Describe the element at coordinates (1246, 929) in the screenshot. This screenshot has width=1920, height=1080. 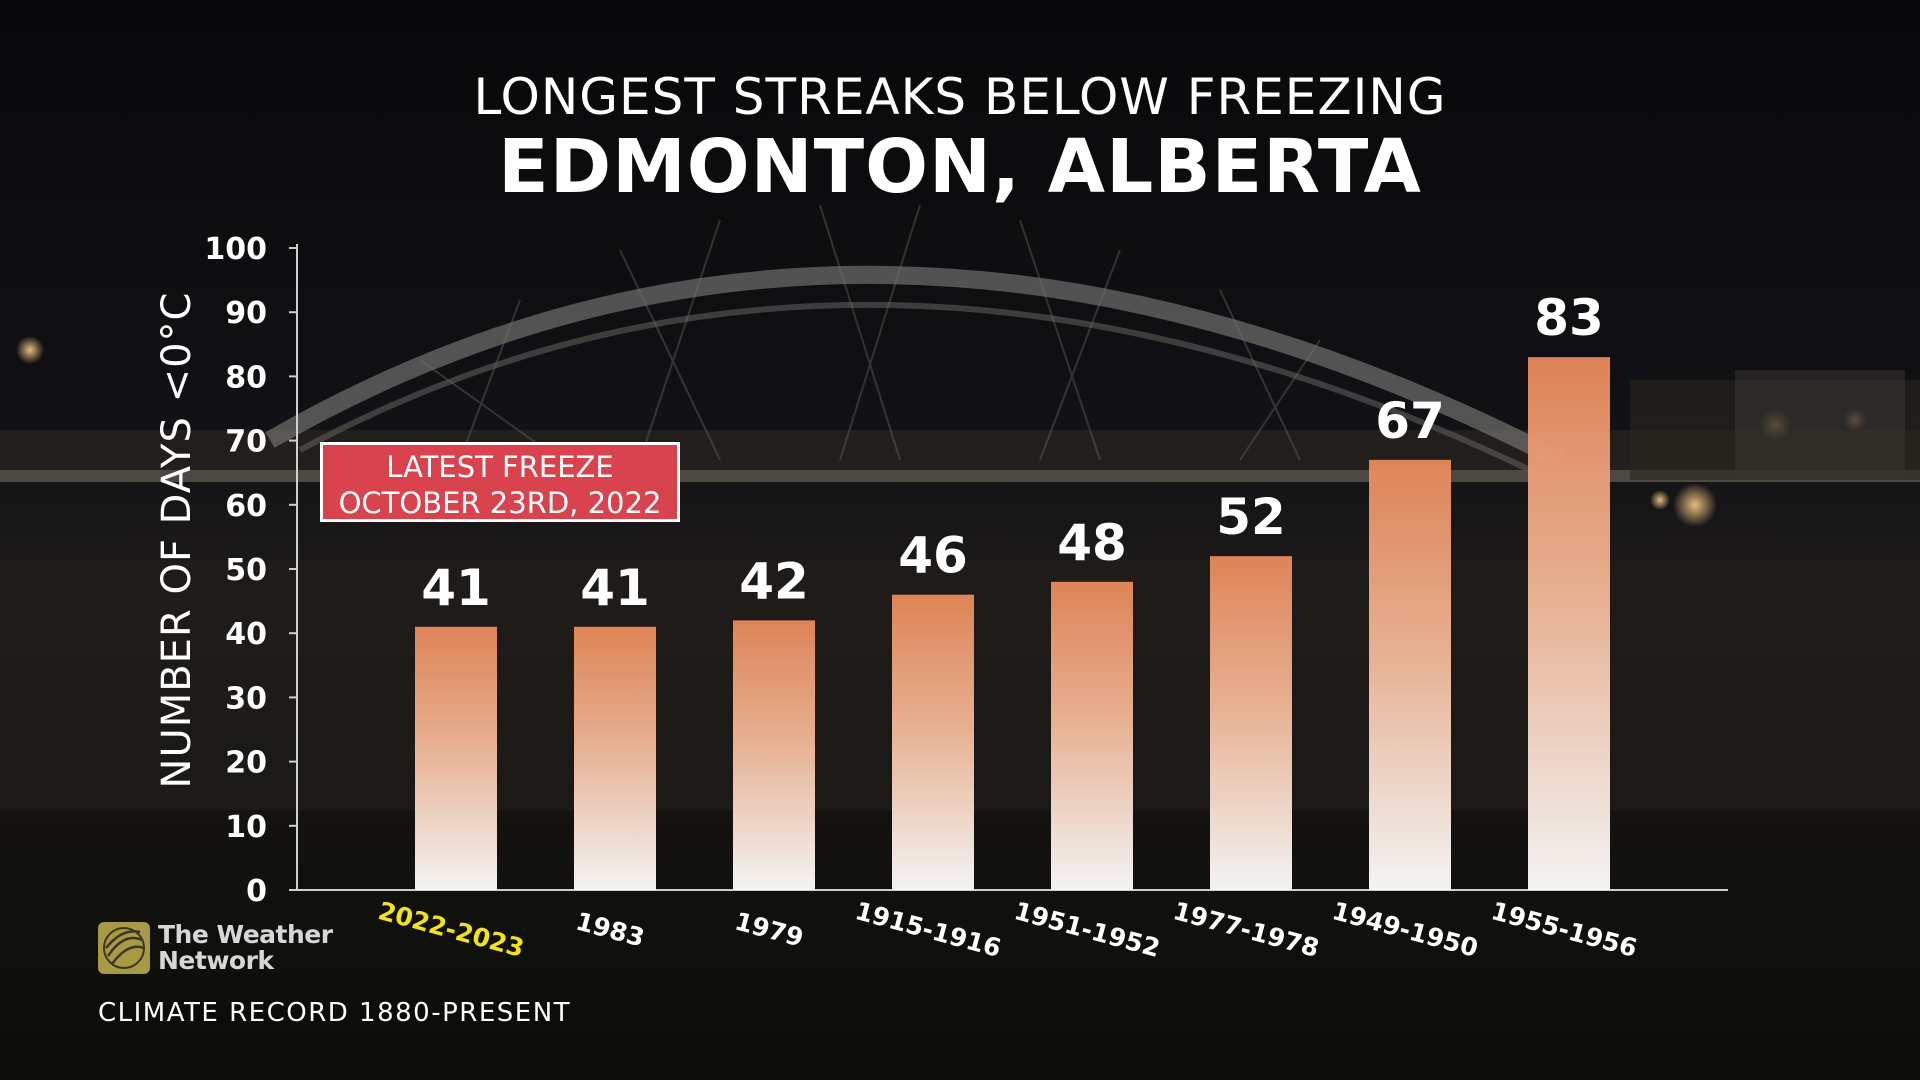
I see `x-tick-label: 1977-1978` at that location.